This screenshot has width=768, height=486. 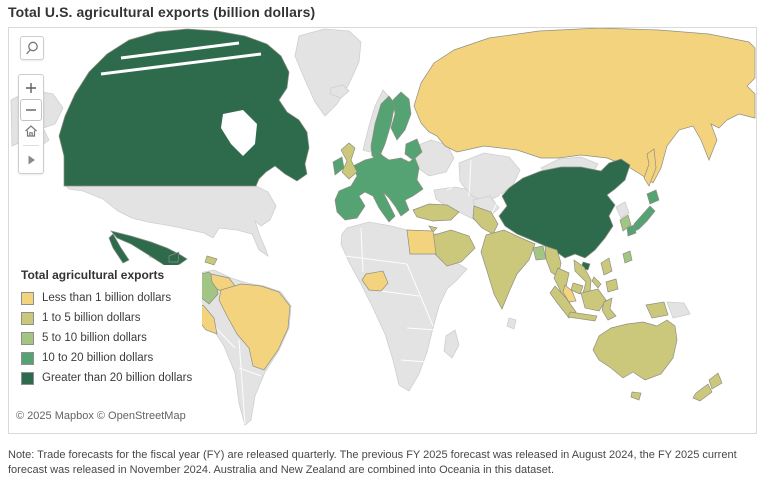 I want to click on legend-swatch-gt20, so click(x=27, y=378).